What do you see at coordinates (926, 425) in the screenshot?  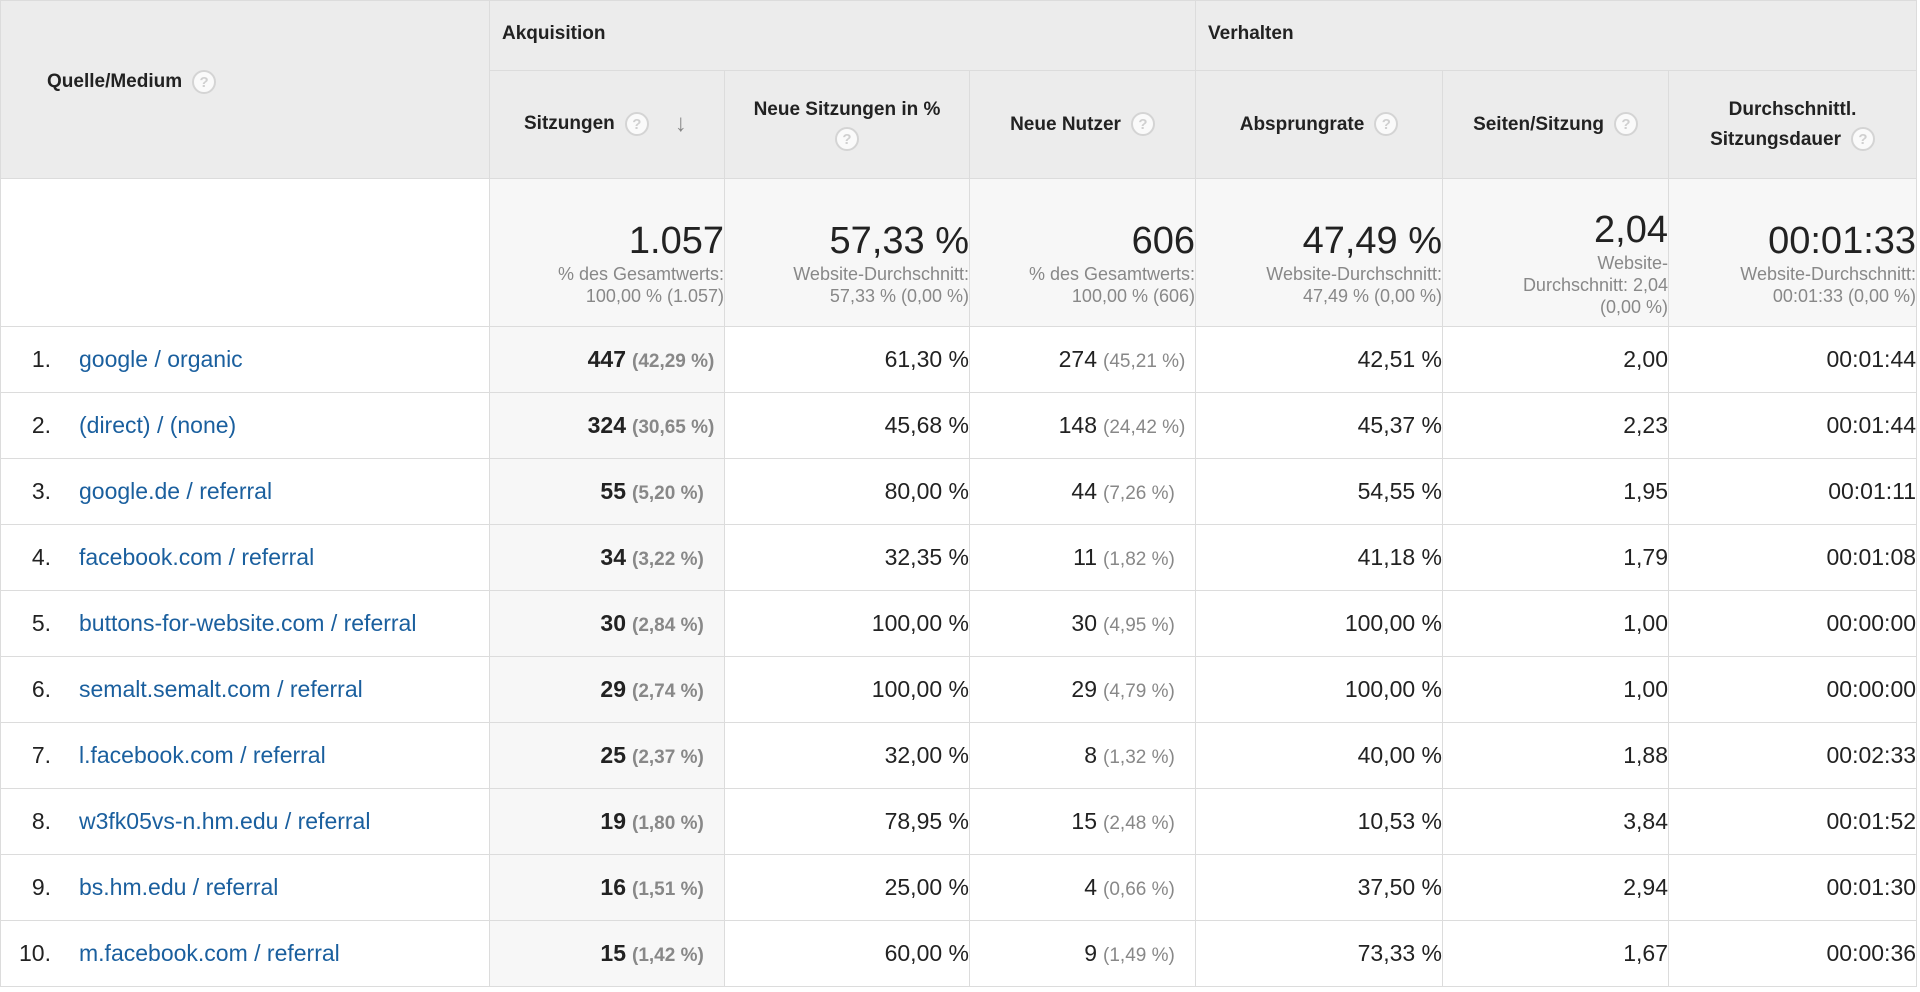 I see `new-sessions-value: 45,68 %` at bounding box center [926, 425].